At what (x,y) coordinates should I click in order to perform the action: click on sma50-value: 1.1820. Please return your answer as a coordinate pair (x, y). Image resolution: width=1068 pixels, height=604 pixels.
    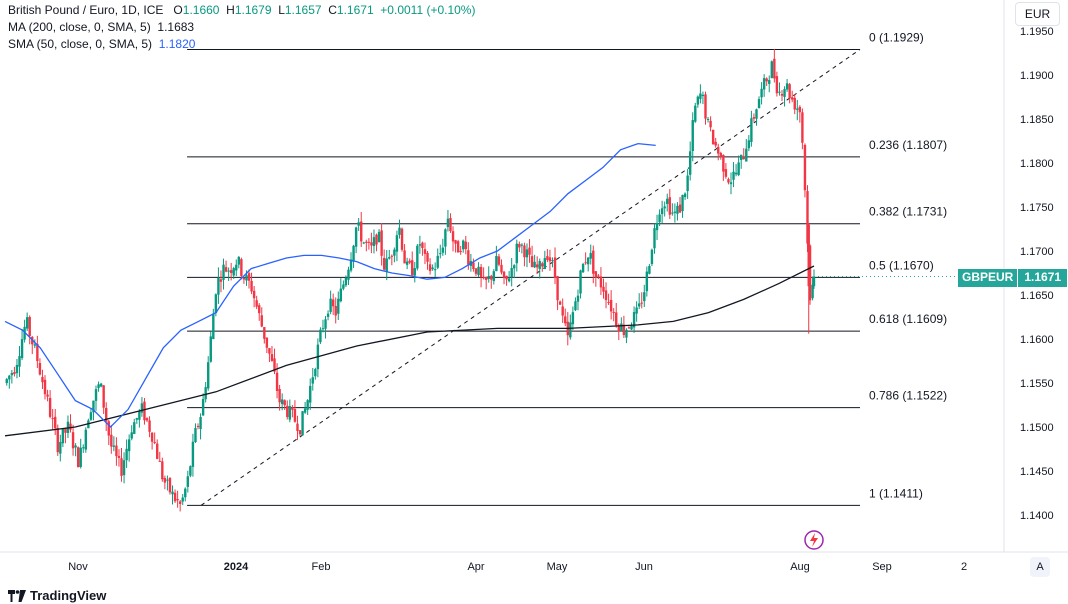
    Looking at the image, I should click on (177, 44).